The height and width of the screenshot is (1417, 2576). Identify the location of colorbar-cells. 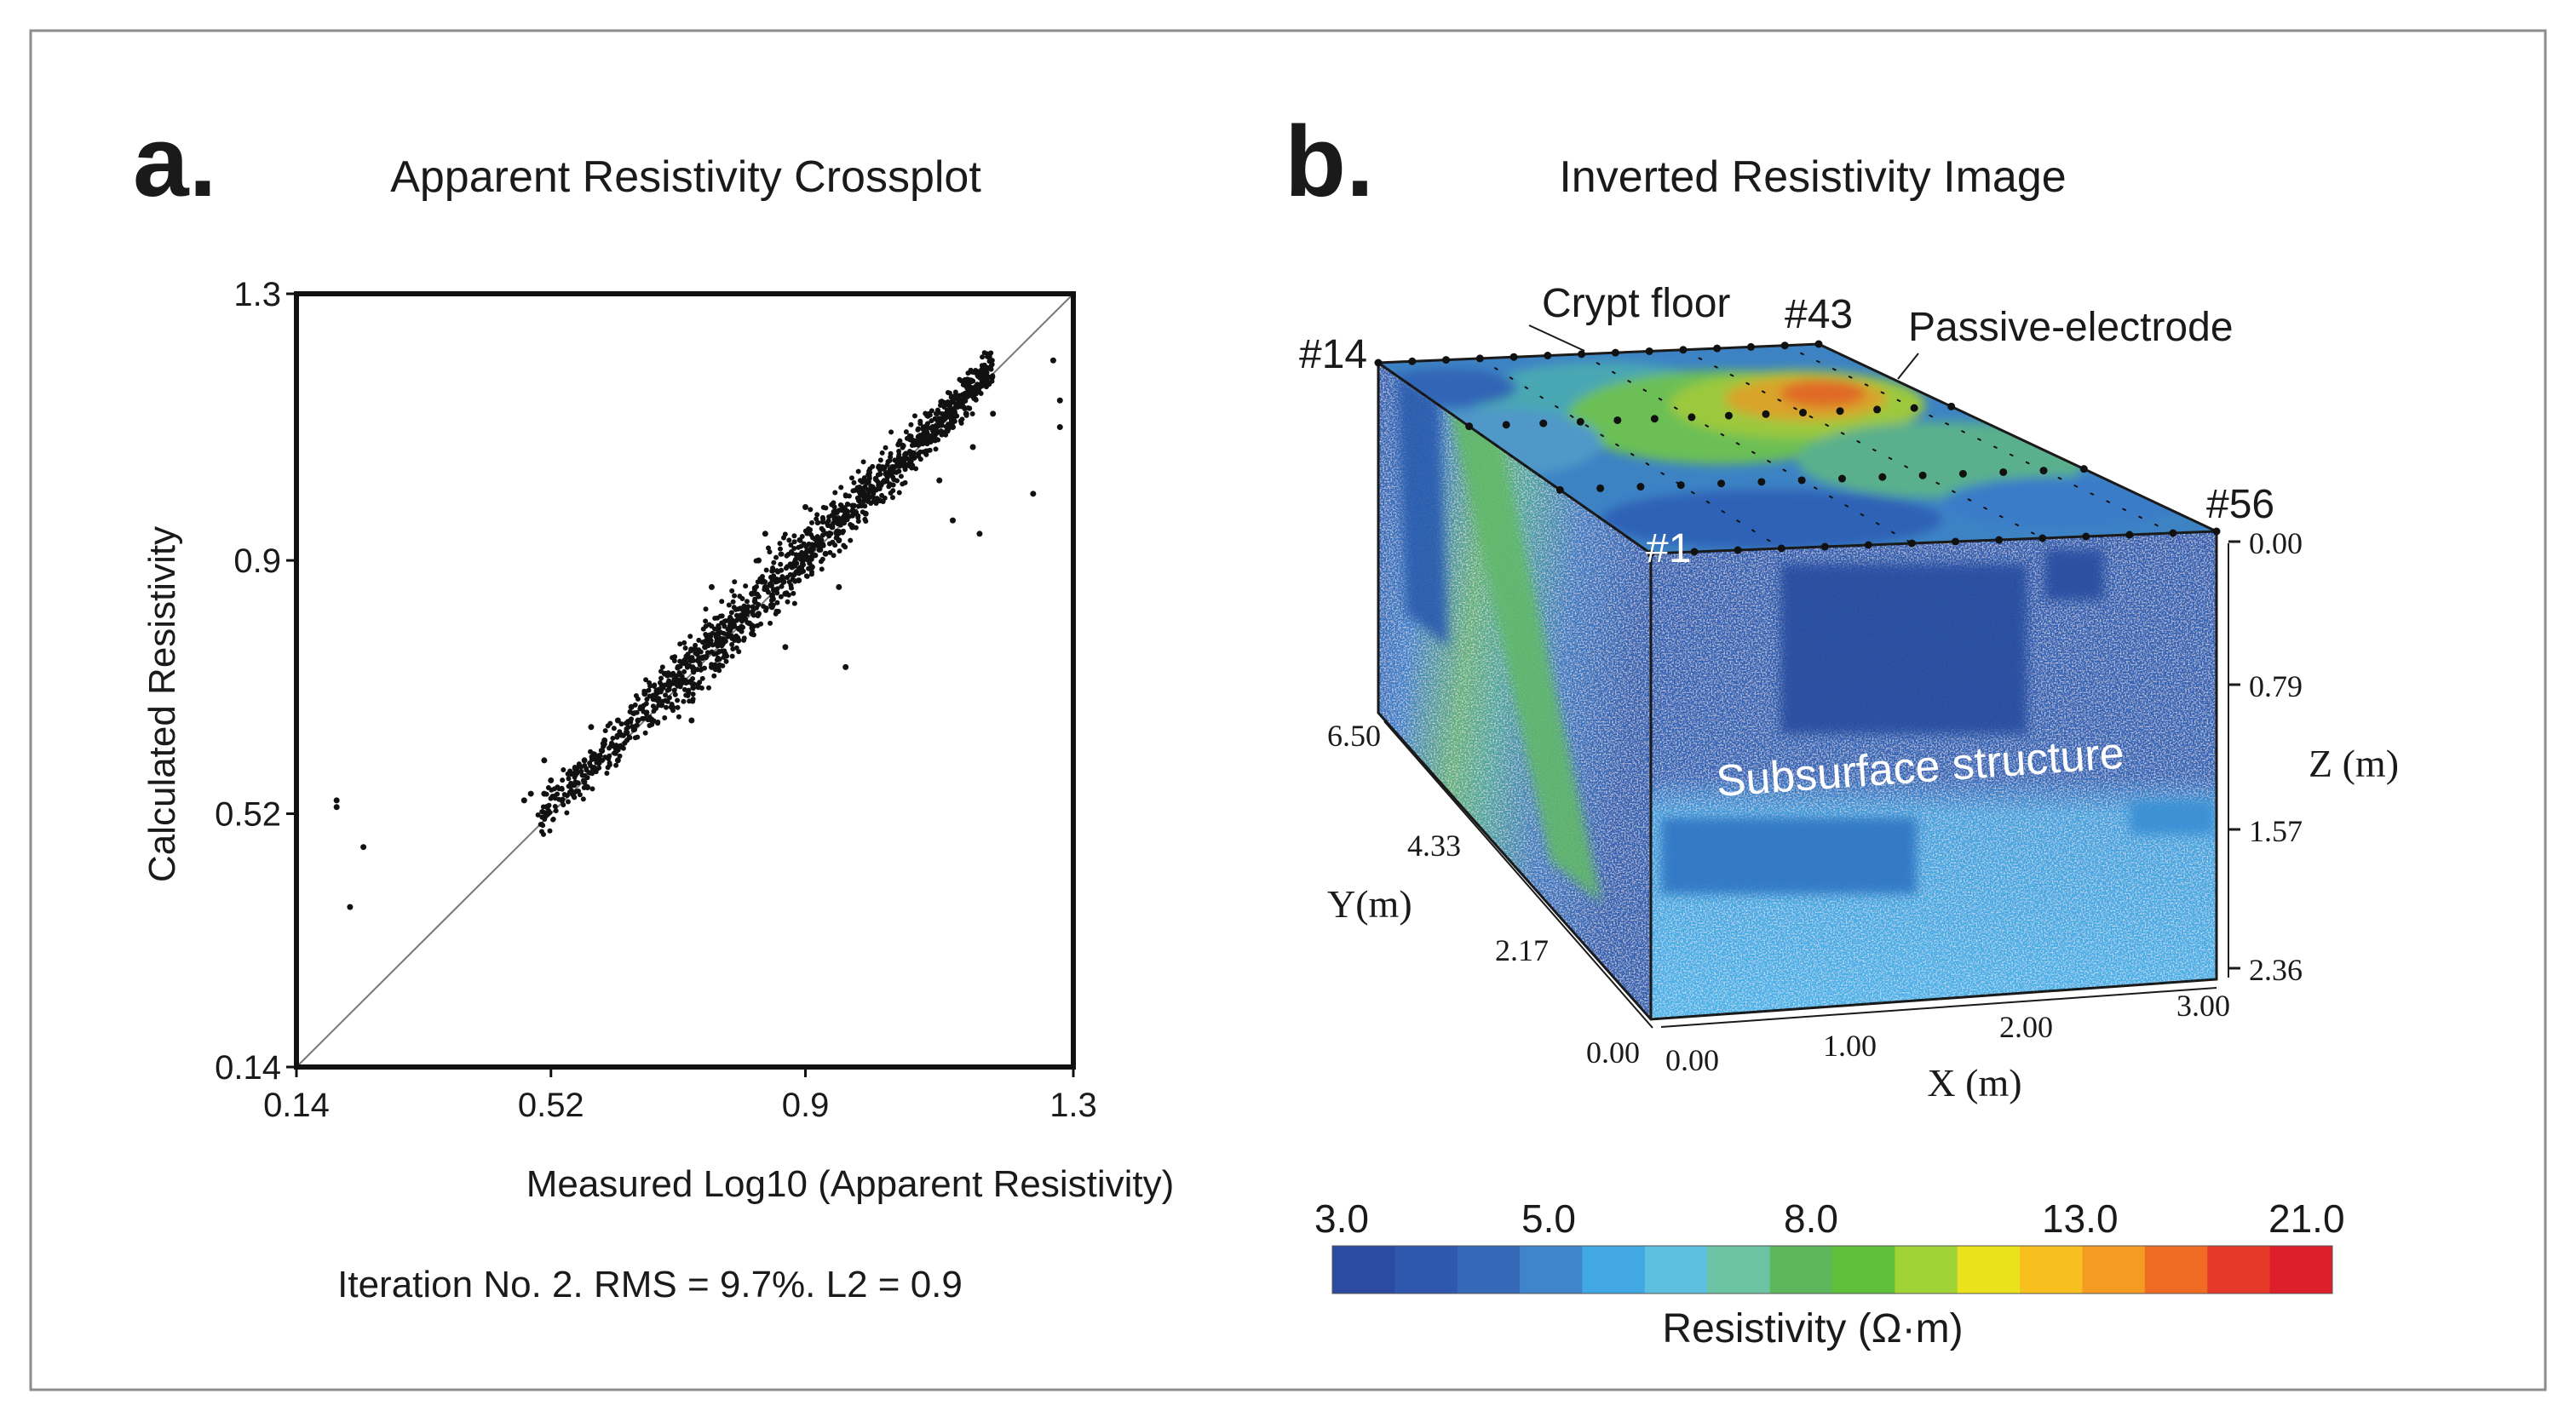
(1833, 1270).